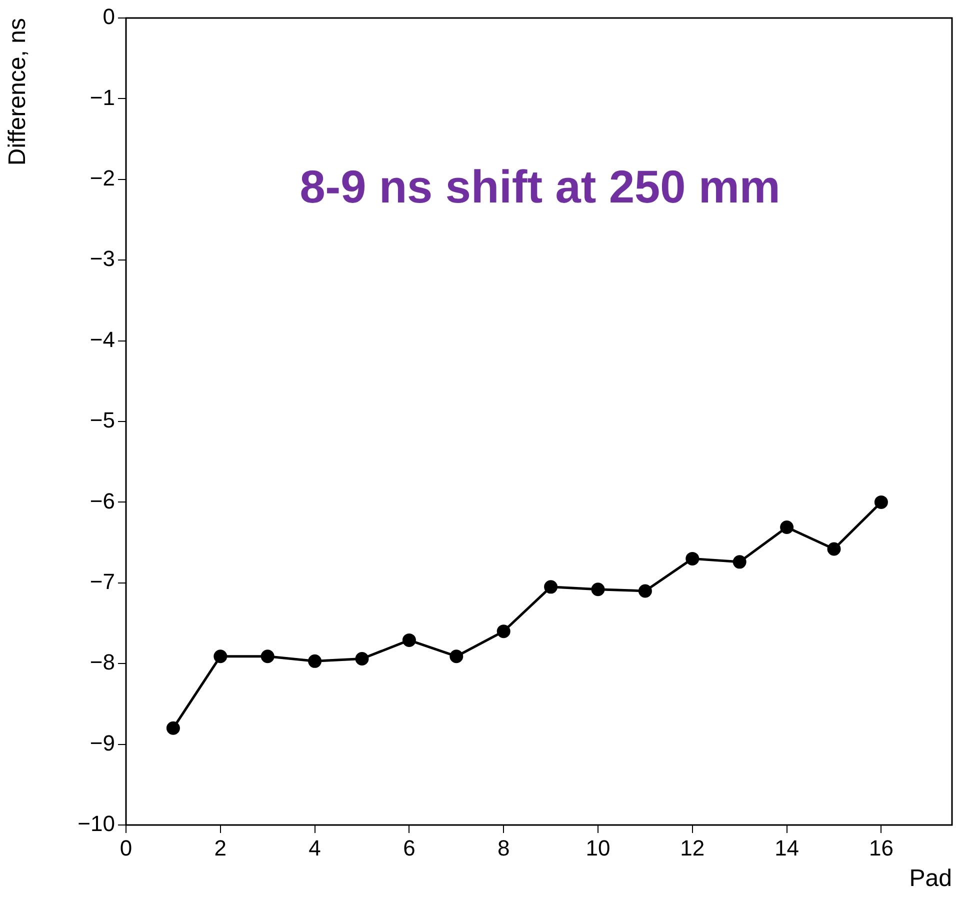 The height and width of the screenshot is (898, 972). I want to click on y-tick-label: −8, so click(102, 662).